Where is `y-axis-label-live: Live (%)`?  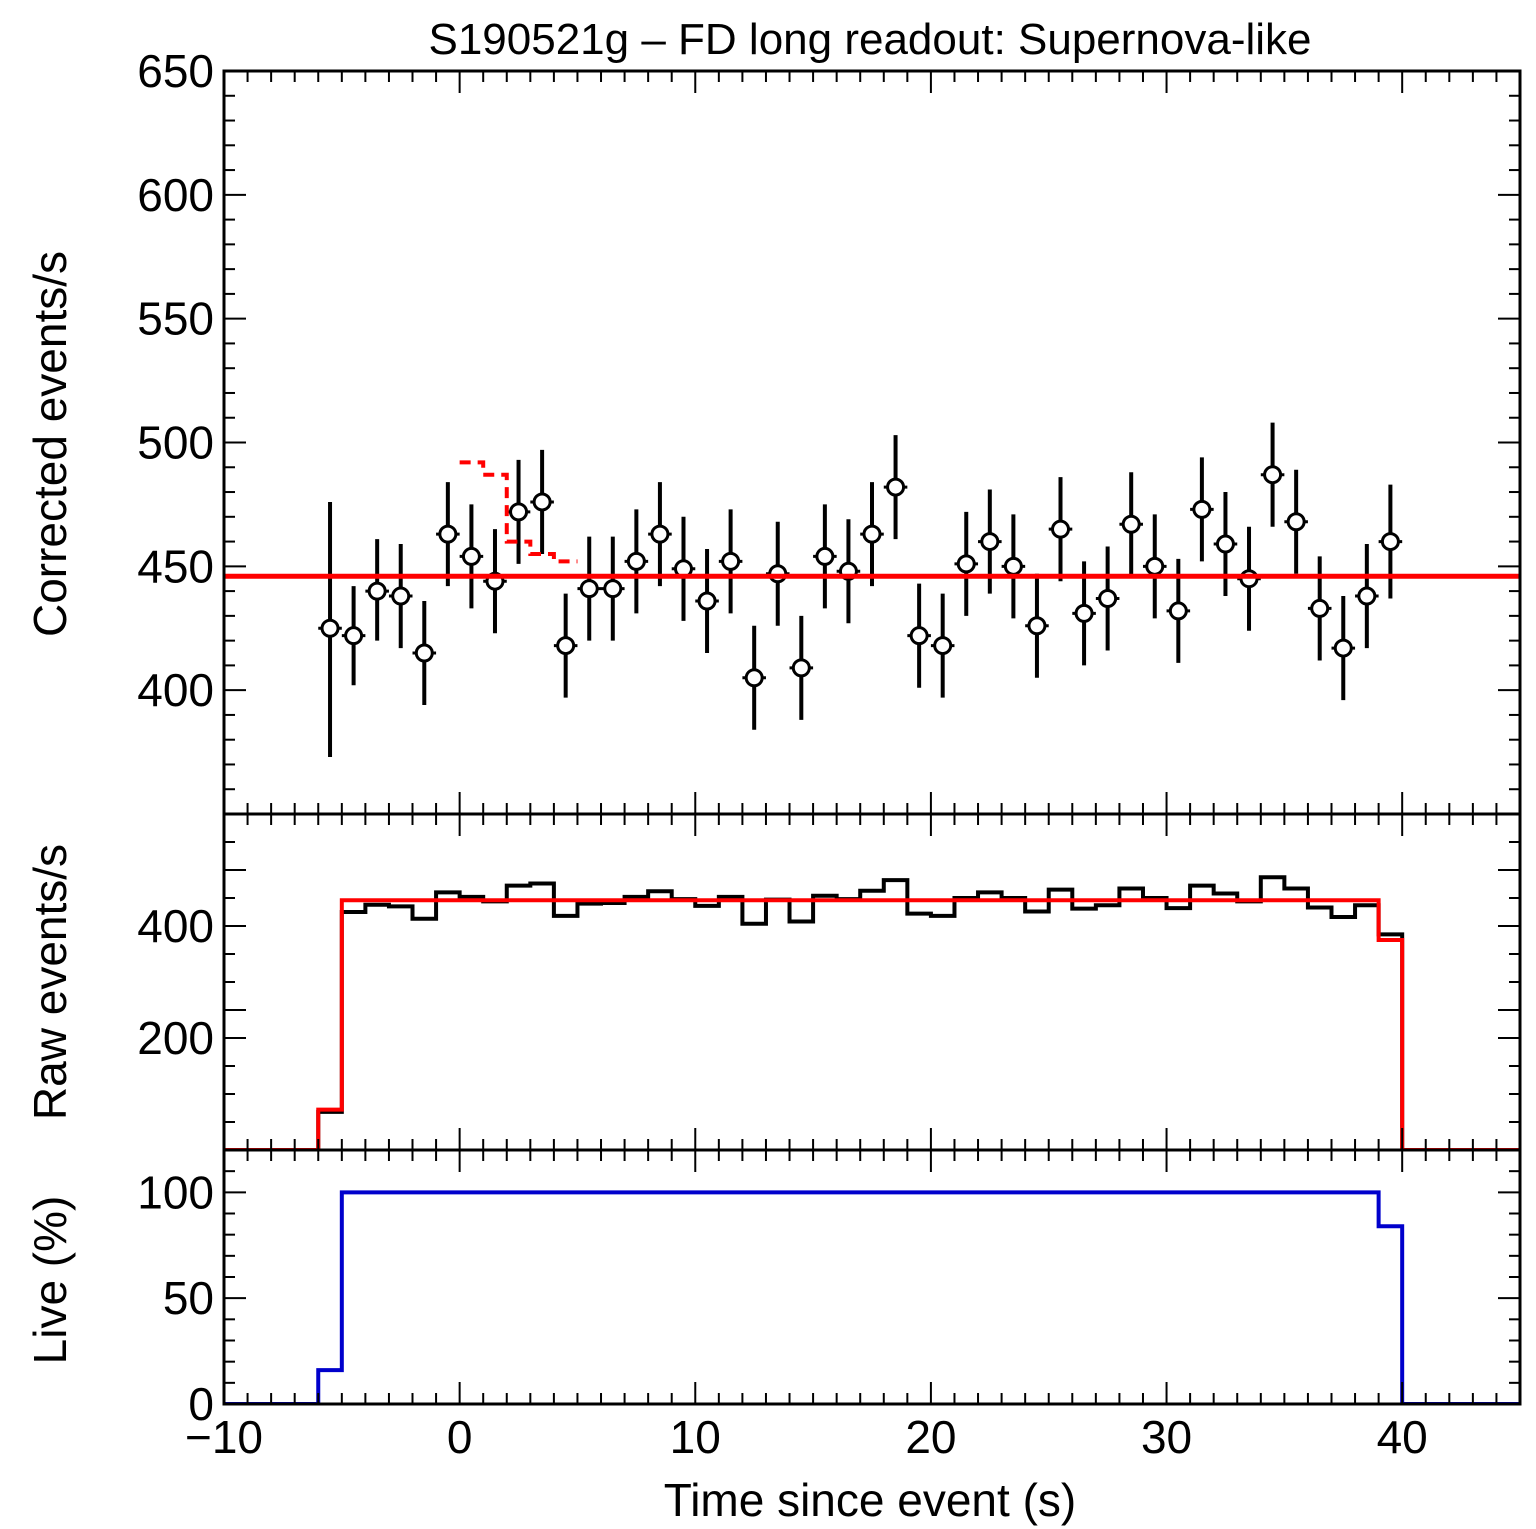
y-axis-label-live: Live (%) is located at coordinates (50, 1280).